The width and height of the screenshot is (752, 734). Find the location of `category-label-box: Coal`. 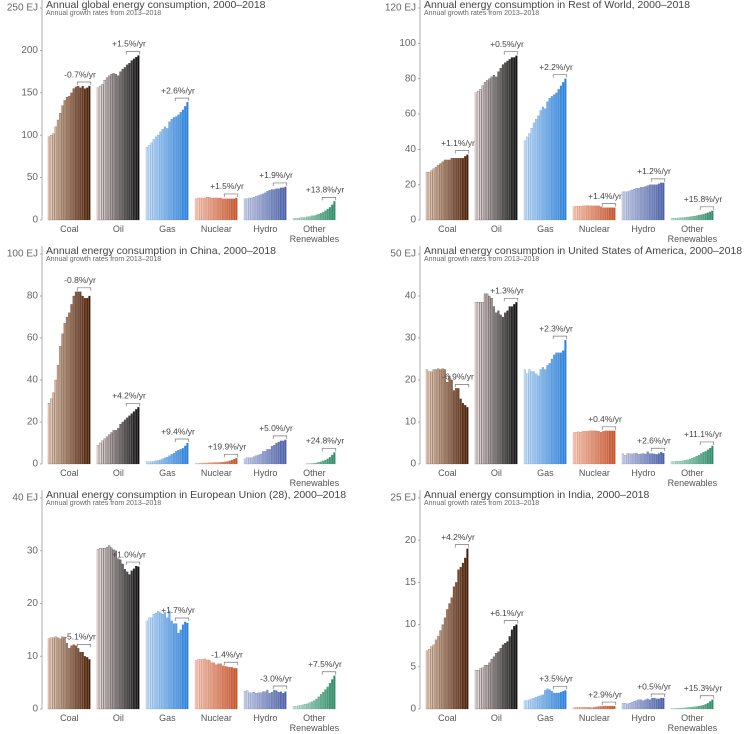

category-label-box: Coal is located at coordinates (69, 473).